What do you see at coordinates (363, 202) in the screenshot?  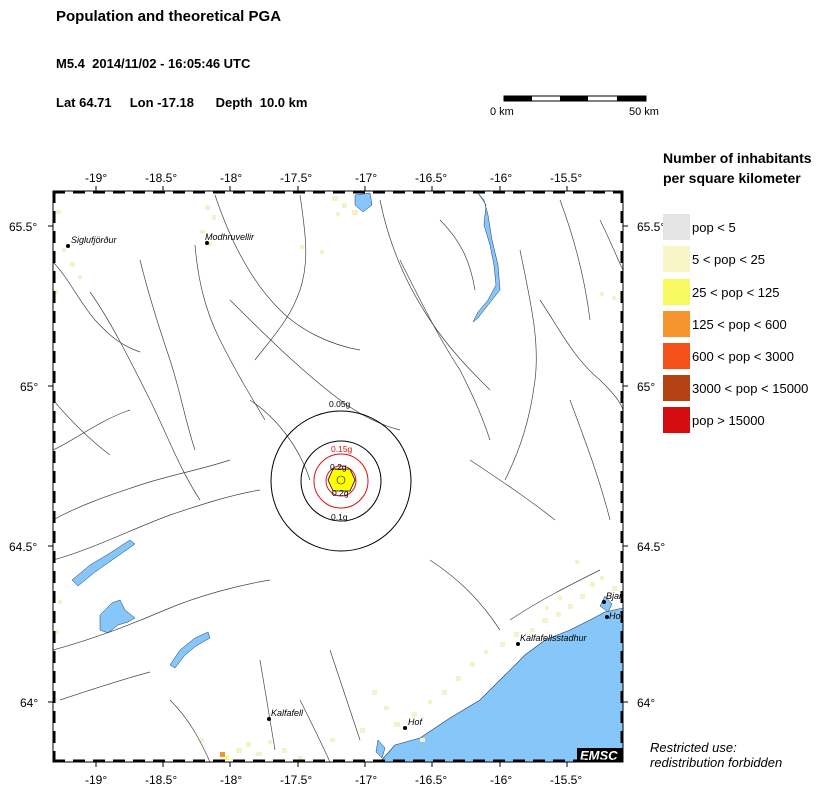 I see `lake-north` at bounding box center [363, 202].